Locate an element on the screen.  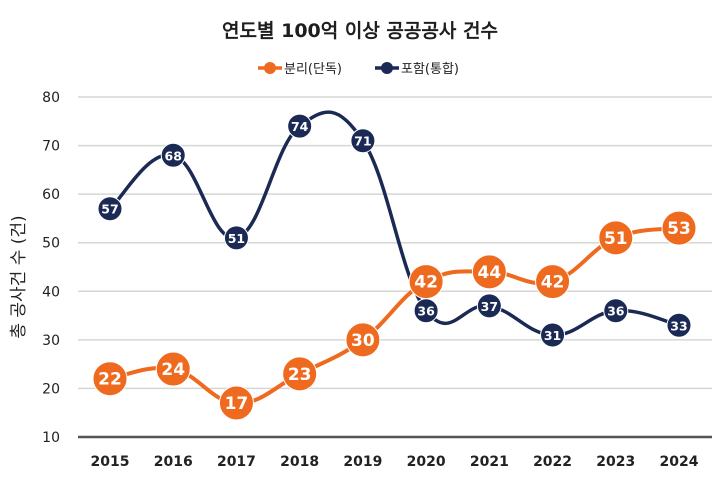
legend: 분리(단독) 포함(통합) is located at coordinates (358, 69).